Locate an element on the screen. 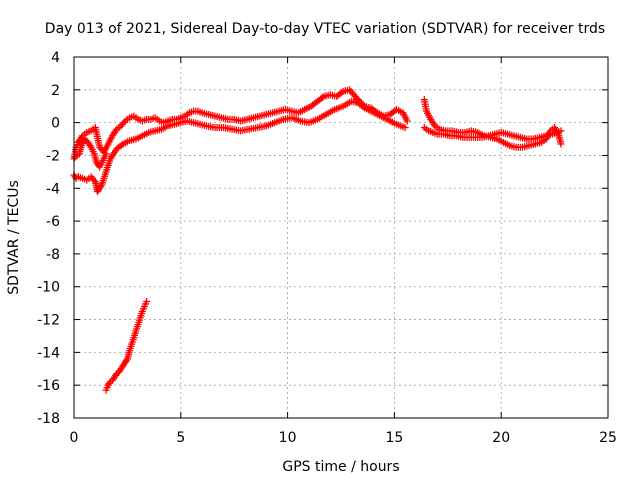  series-segment-early-upper-band is located at coordinates (240, 124).